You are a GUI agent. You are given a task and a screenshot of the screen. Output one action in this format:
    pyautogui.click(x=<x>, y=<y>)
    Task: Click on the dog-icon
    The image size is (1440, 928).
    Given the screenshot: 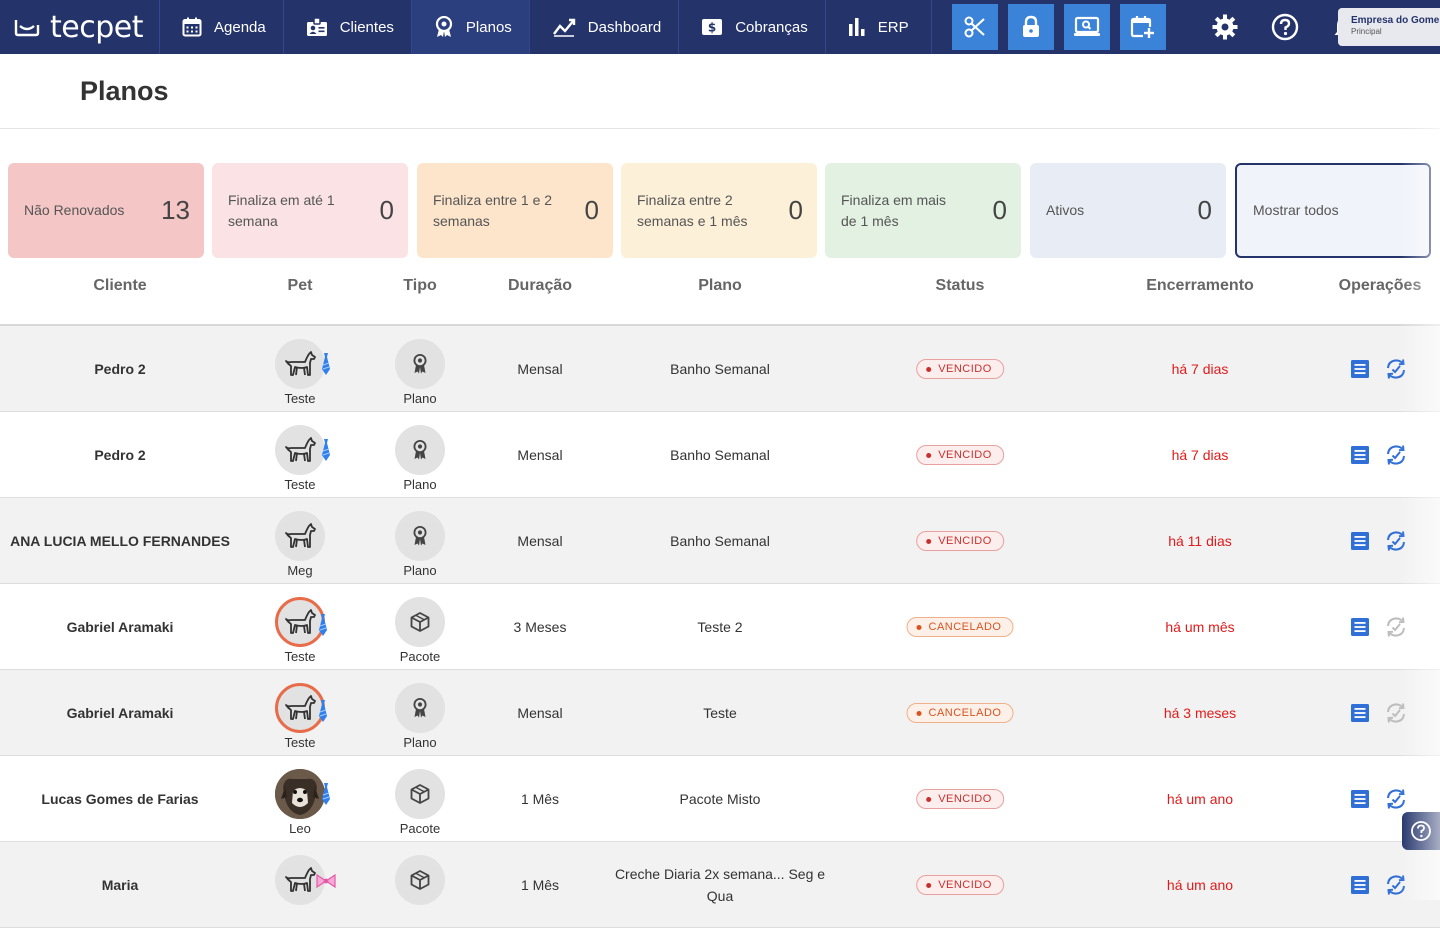 What is the action you would take?
    pyautogui.click(x=300, y=707)
    